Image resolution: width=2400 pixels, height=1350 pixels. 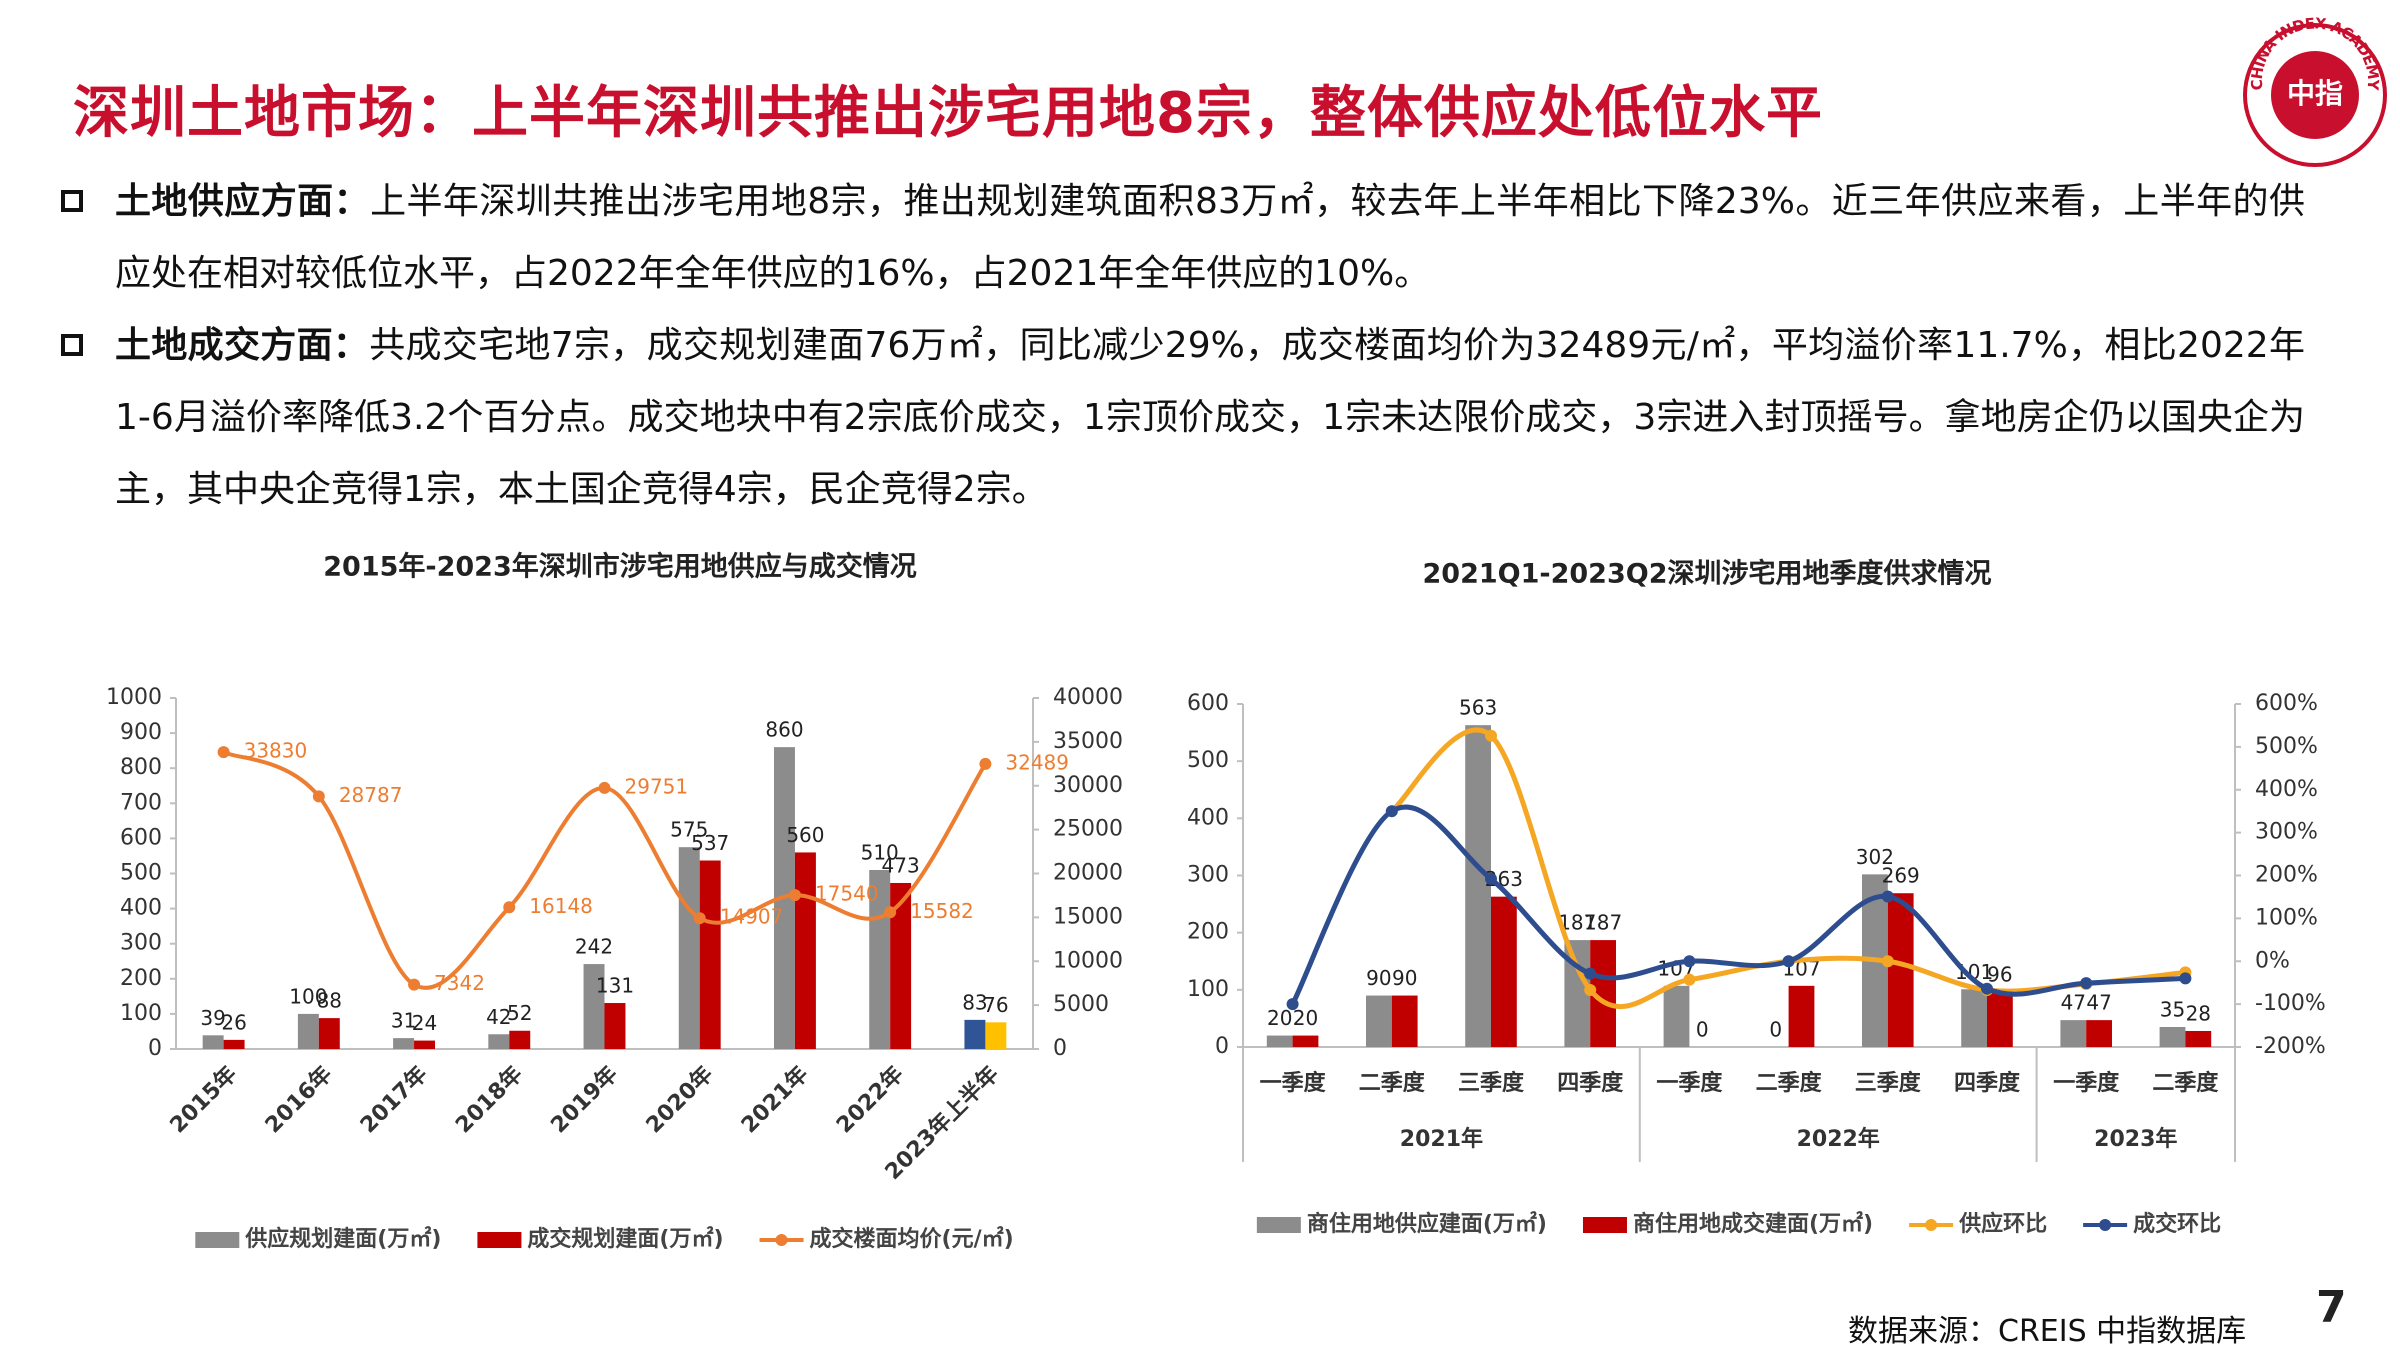 What do you see at coordinates (424, 1023) in the screenshot?
I see `data-label: 24` at bounding box center [424, 1023].